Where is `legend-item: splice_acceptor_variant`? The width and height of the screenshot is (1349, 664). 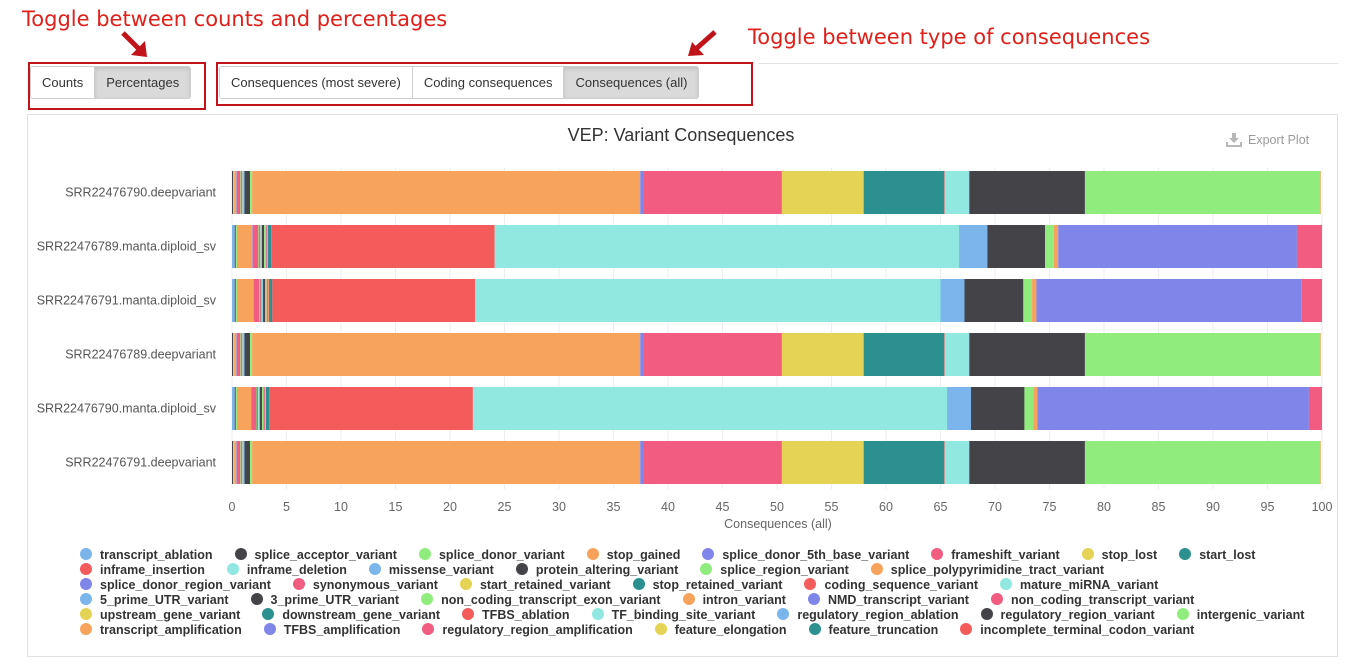 legend-item: splice_acceptor_variant is located at coordinates (315, 555).